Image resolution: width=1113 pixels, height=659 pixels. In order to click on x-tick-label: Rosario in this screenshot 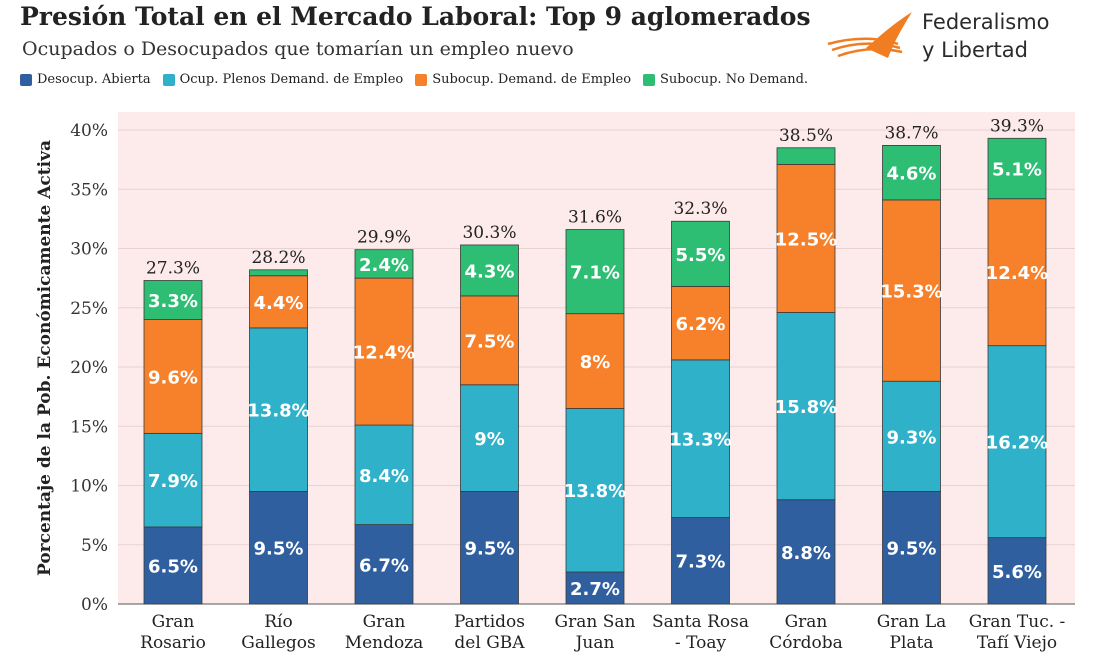, I will do `click(173, 643)`.